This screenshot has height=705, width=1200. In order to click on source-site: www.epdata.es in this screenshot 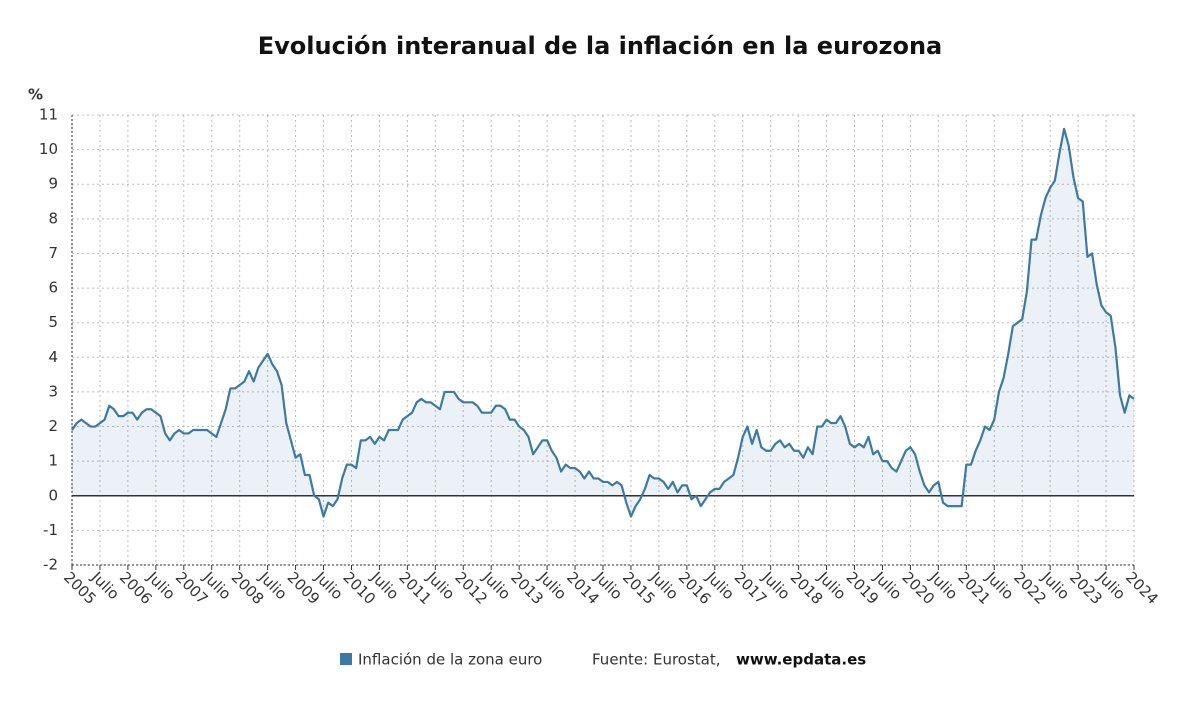, I will do `click(801, 660)`.